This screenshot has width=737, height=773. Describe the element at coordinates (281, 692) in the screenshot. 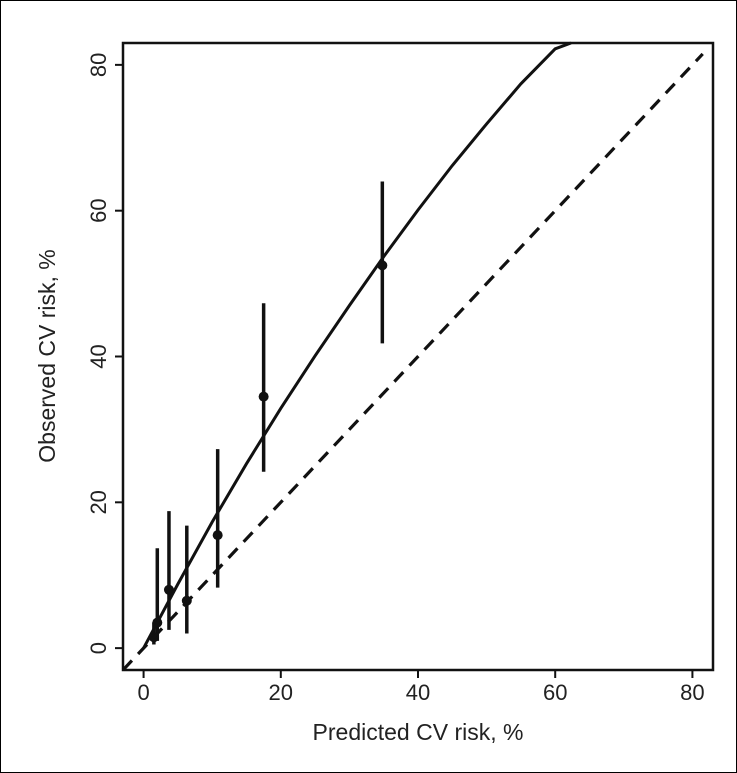

I see `x-tick-label: 20` at that location.